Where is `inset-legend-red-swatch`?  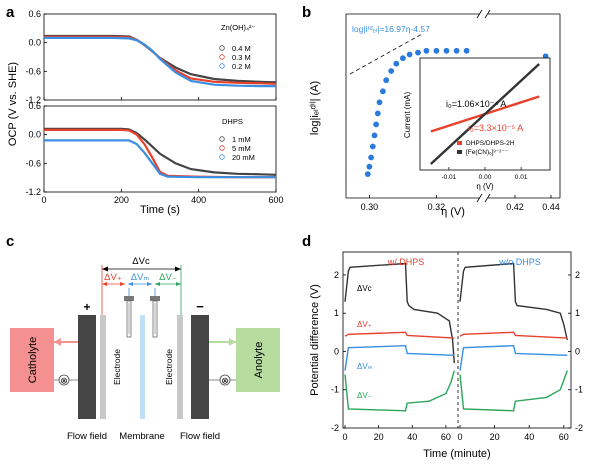
inset-legend-red-swatch is located at coordinates (459, 143).